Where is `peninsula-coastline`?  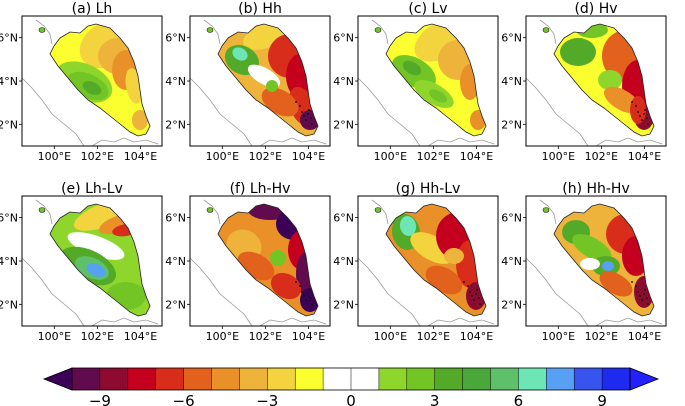 peninsula-coastline is located at coordinates (268, 80).